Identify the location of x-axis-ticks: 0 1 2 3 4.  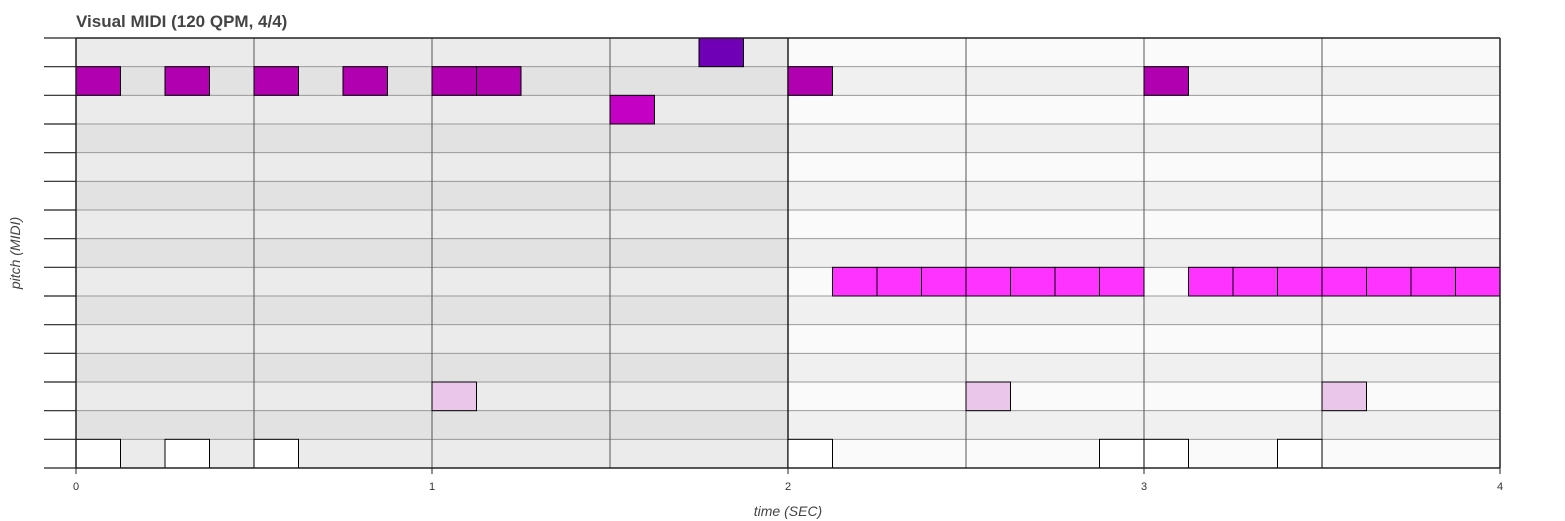
(788, 480).